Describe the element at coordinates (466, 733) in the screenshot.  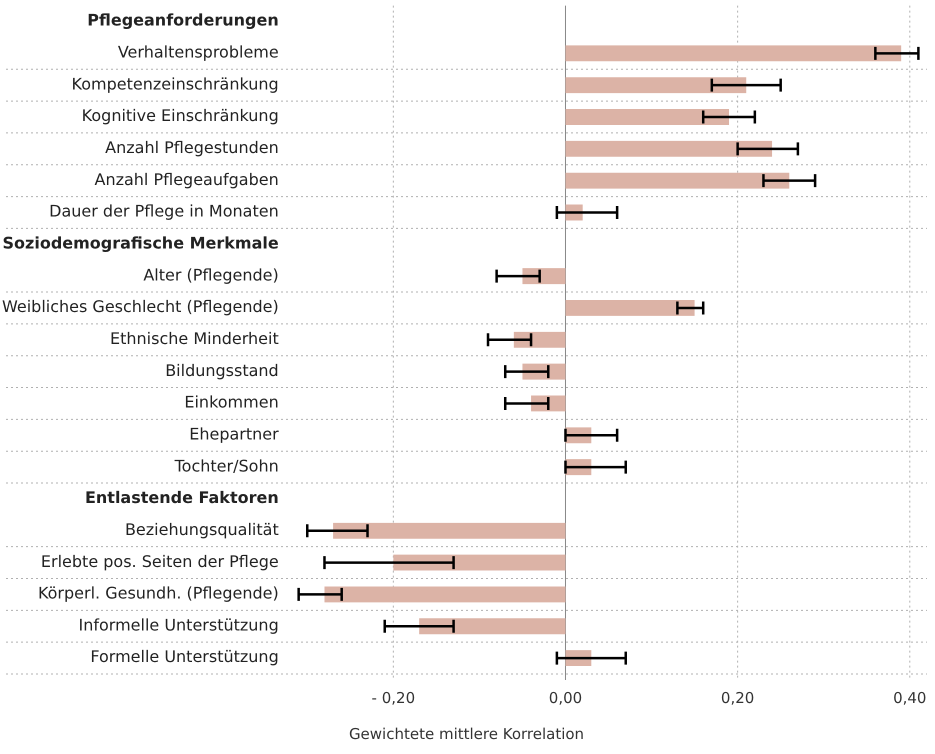
I see `x-axis-title: Gewichtete mittlere Korrelation` at that location.